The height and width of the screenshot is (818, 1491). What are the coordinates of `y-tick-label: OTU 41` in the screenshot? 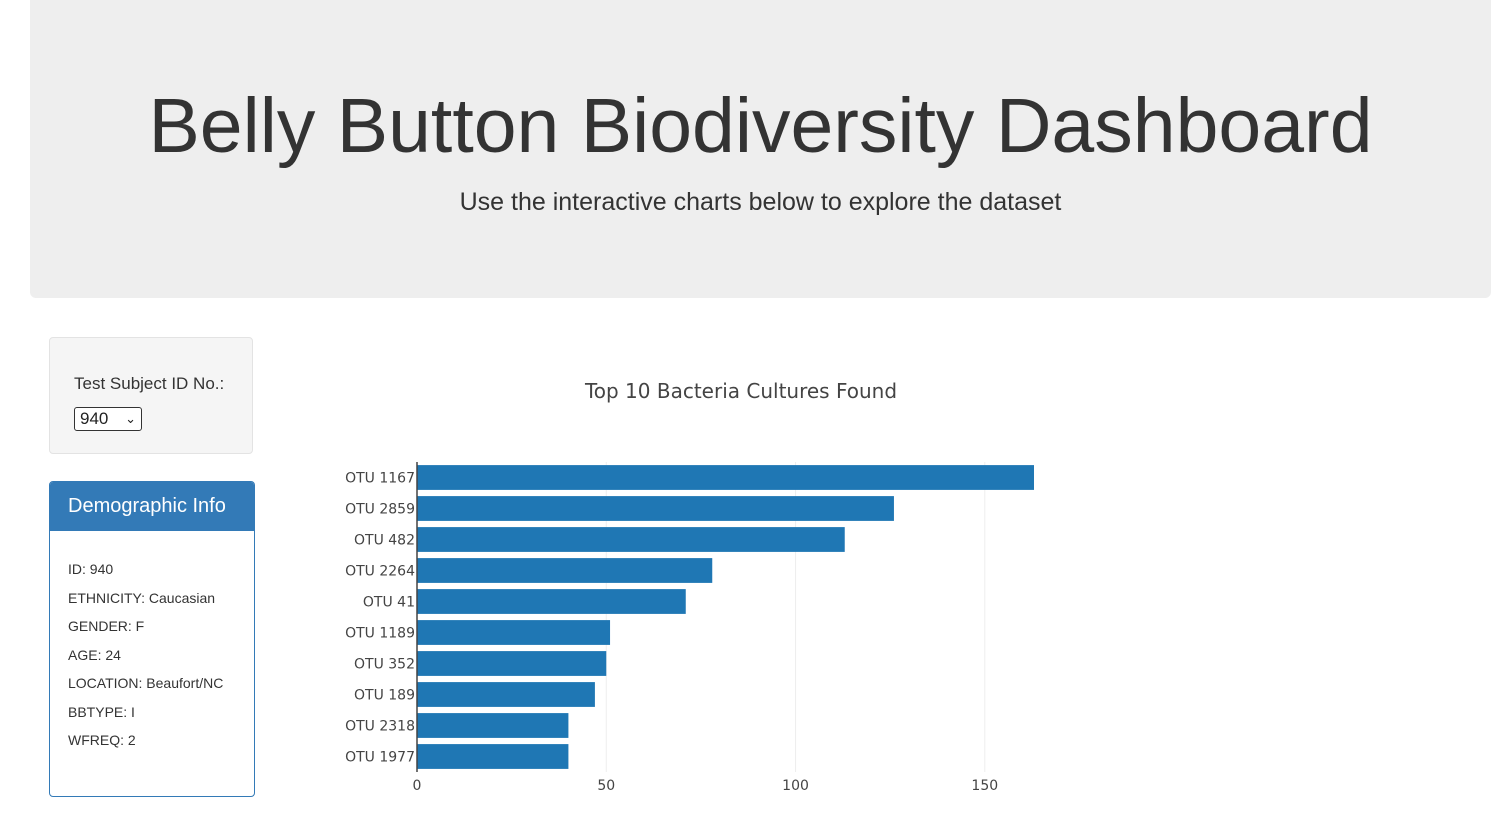 It's located at (389, 603).